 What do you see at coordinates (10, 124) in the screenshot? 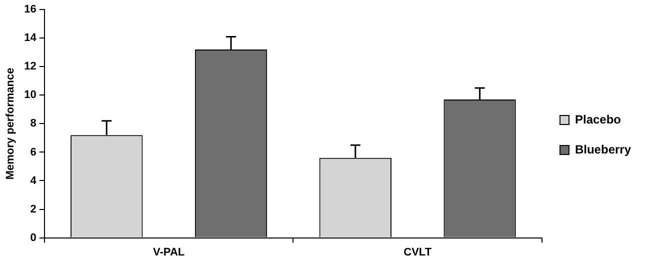
I see `y-axis-title: Memory performance` at bounding box center [10, 124].